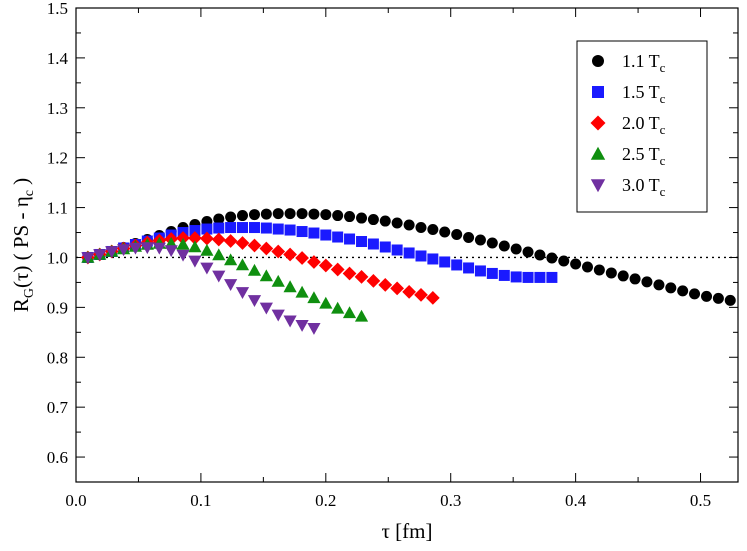 This screenshot has width=747, height=551. Describe the element at coordinates (641, 92) in the screenshot. I see `legend-label-text: 1.5 T` at that location.